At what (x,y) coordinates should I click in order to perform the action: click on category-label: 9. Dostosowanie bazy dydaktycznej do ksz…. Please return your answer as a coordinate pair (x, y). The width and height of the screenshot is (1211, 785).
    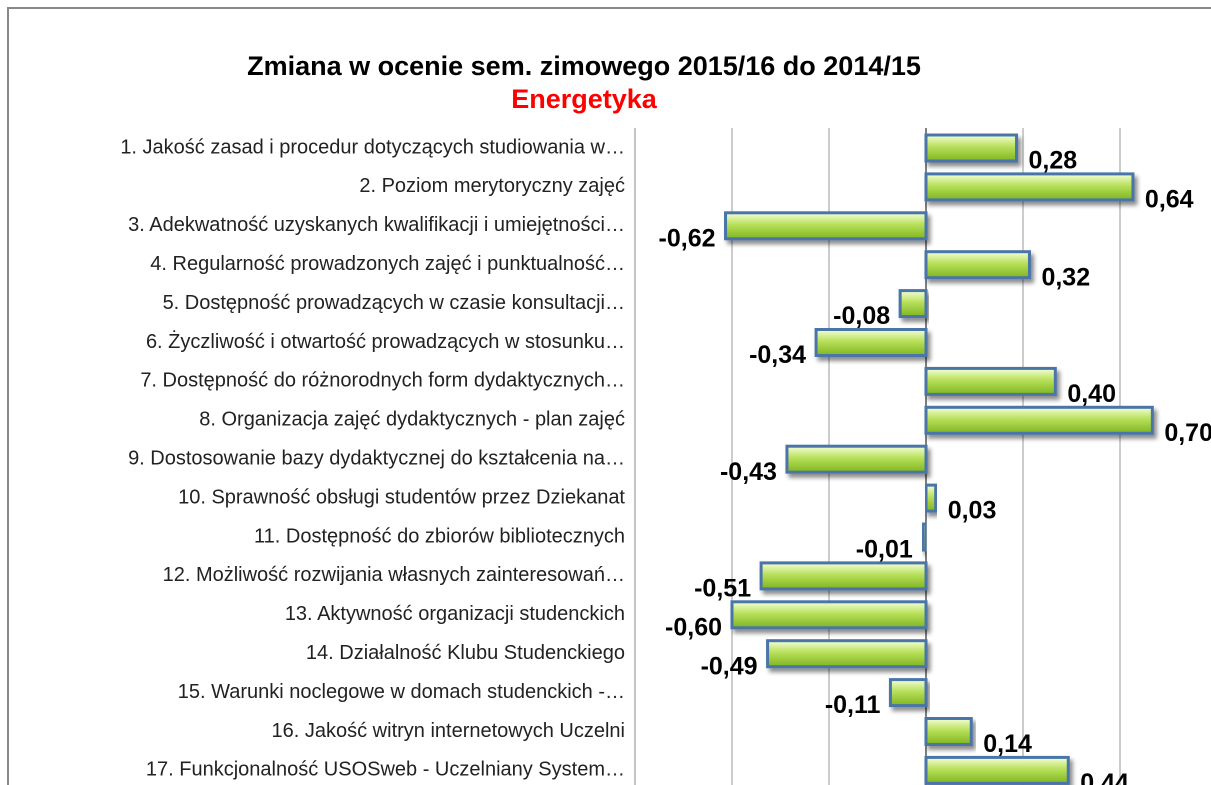
    Looking at the image, I should click on (376, 458).